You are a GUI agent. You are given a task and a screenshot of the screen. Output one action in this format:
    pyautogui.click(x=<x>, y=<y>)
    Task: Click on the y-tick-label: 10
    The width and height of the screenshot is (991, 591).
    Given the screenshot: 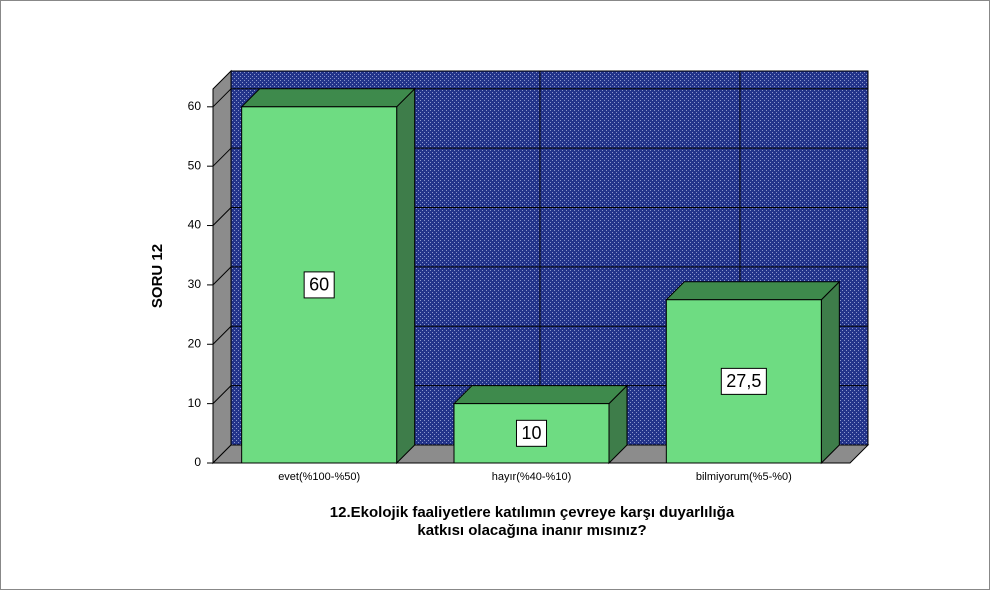 What is the action you would take?
    pyautogui.click(x=195, y=403)
    